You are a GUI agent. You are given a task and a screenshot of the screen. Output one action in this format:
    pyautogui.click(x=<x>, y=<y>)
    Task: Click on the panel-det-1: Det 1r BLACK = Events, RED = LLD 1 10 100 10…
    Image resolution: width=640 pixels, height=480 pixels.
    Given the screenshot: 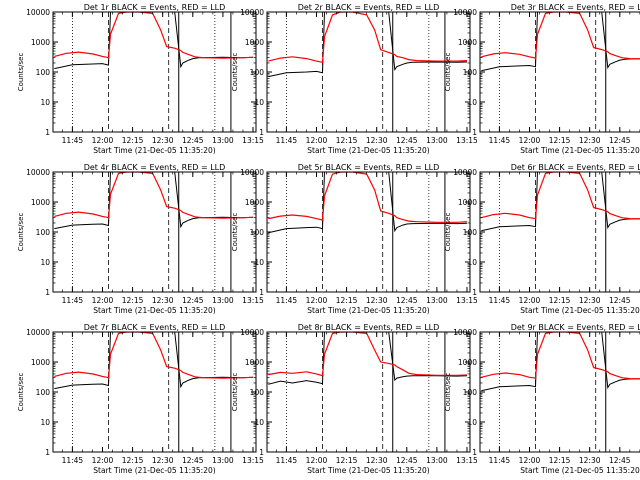 What is the action you would take?
    pyautogui.click(x=140, y=79)
    